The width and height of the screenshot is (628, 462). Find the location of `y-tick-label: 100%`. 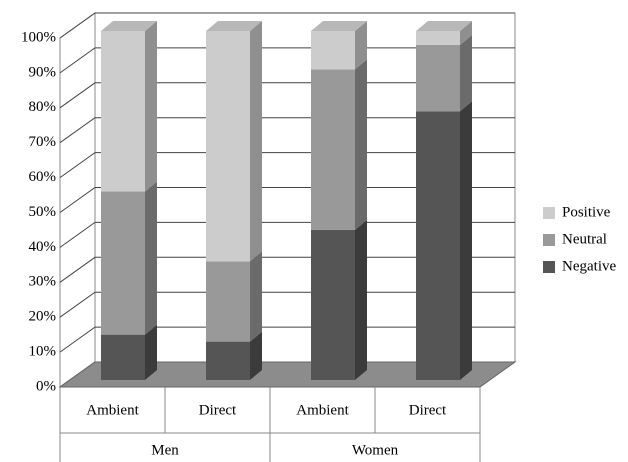

y-tick-label: 100% is located at coordinates (38, 37).